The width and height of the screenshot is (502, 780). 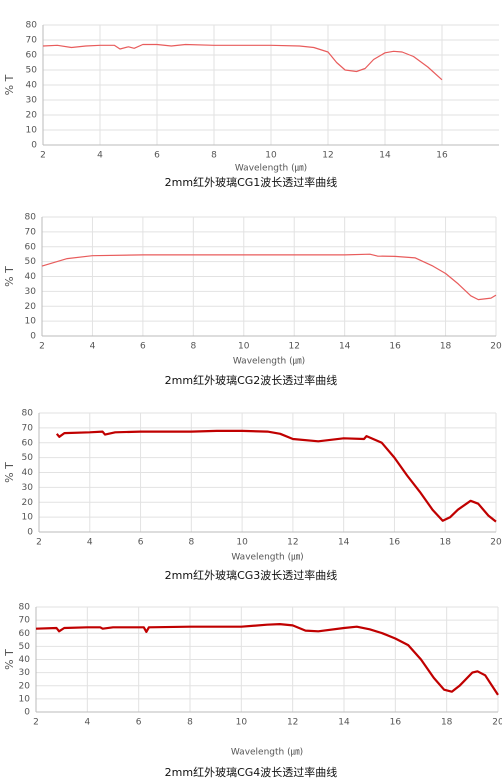 What do you see at coordinates (251, 380) in the screenshot?
I see `chart-title: 2mm红外玻璃CG2波长透过率曲线` at bounding box center [251, 380].